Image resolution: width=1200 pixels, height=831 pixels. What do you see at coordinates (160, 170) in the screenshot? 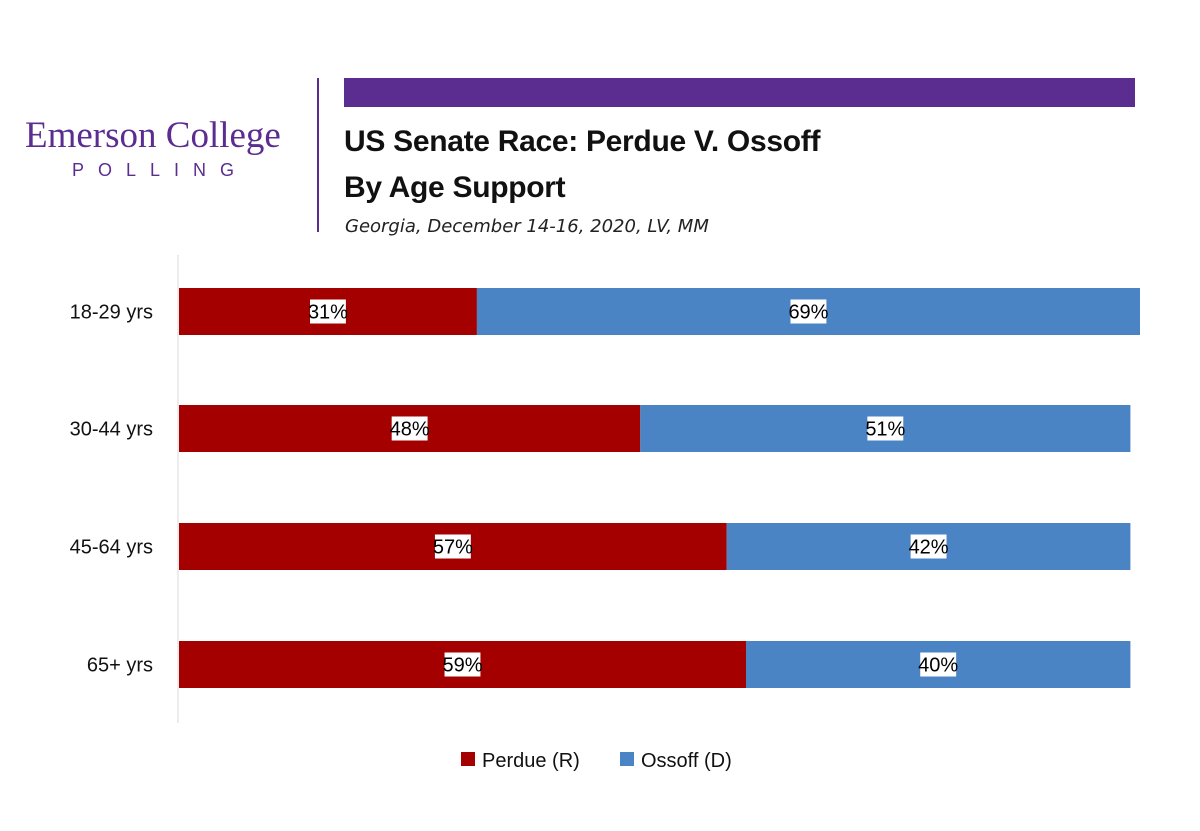
I see `logo-subtitle: POLLING` at bounding box center [160, 170].